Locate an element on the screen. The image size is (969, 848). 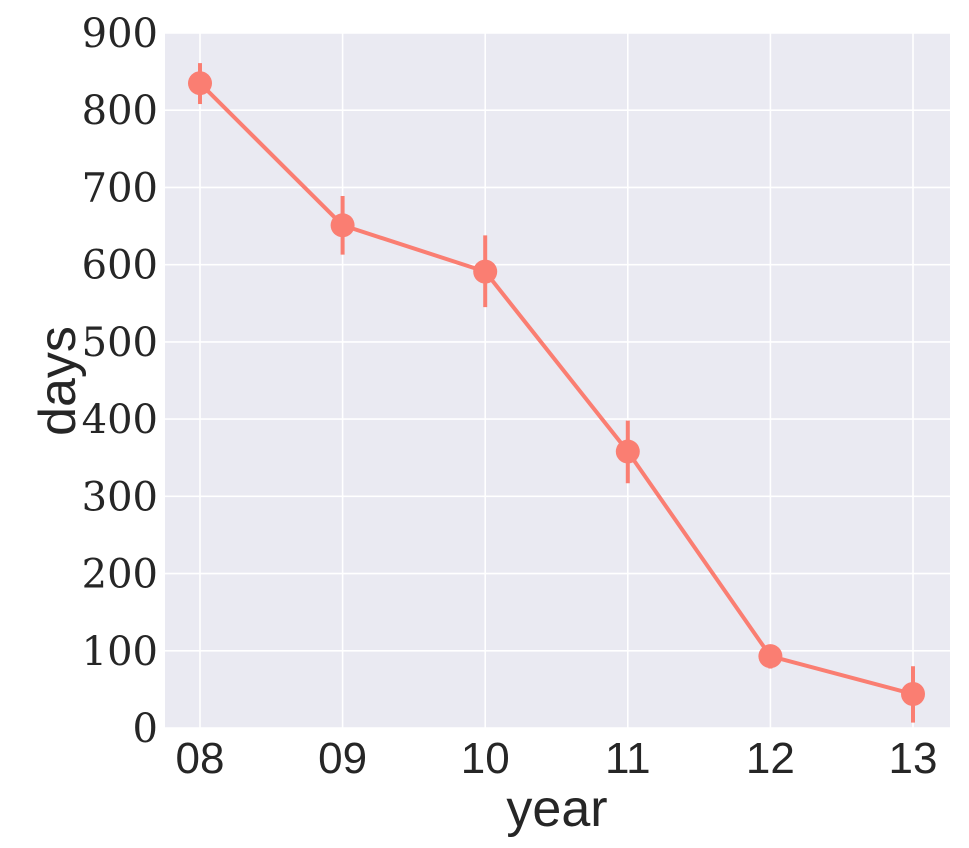
y-tick-label: 700 is located at coordinates (120, 188).